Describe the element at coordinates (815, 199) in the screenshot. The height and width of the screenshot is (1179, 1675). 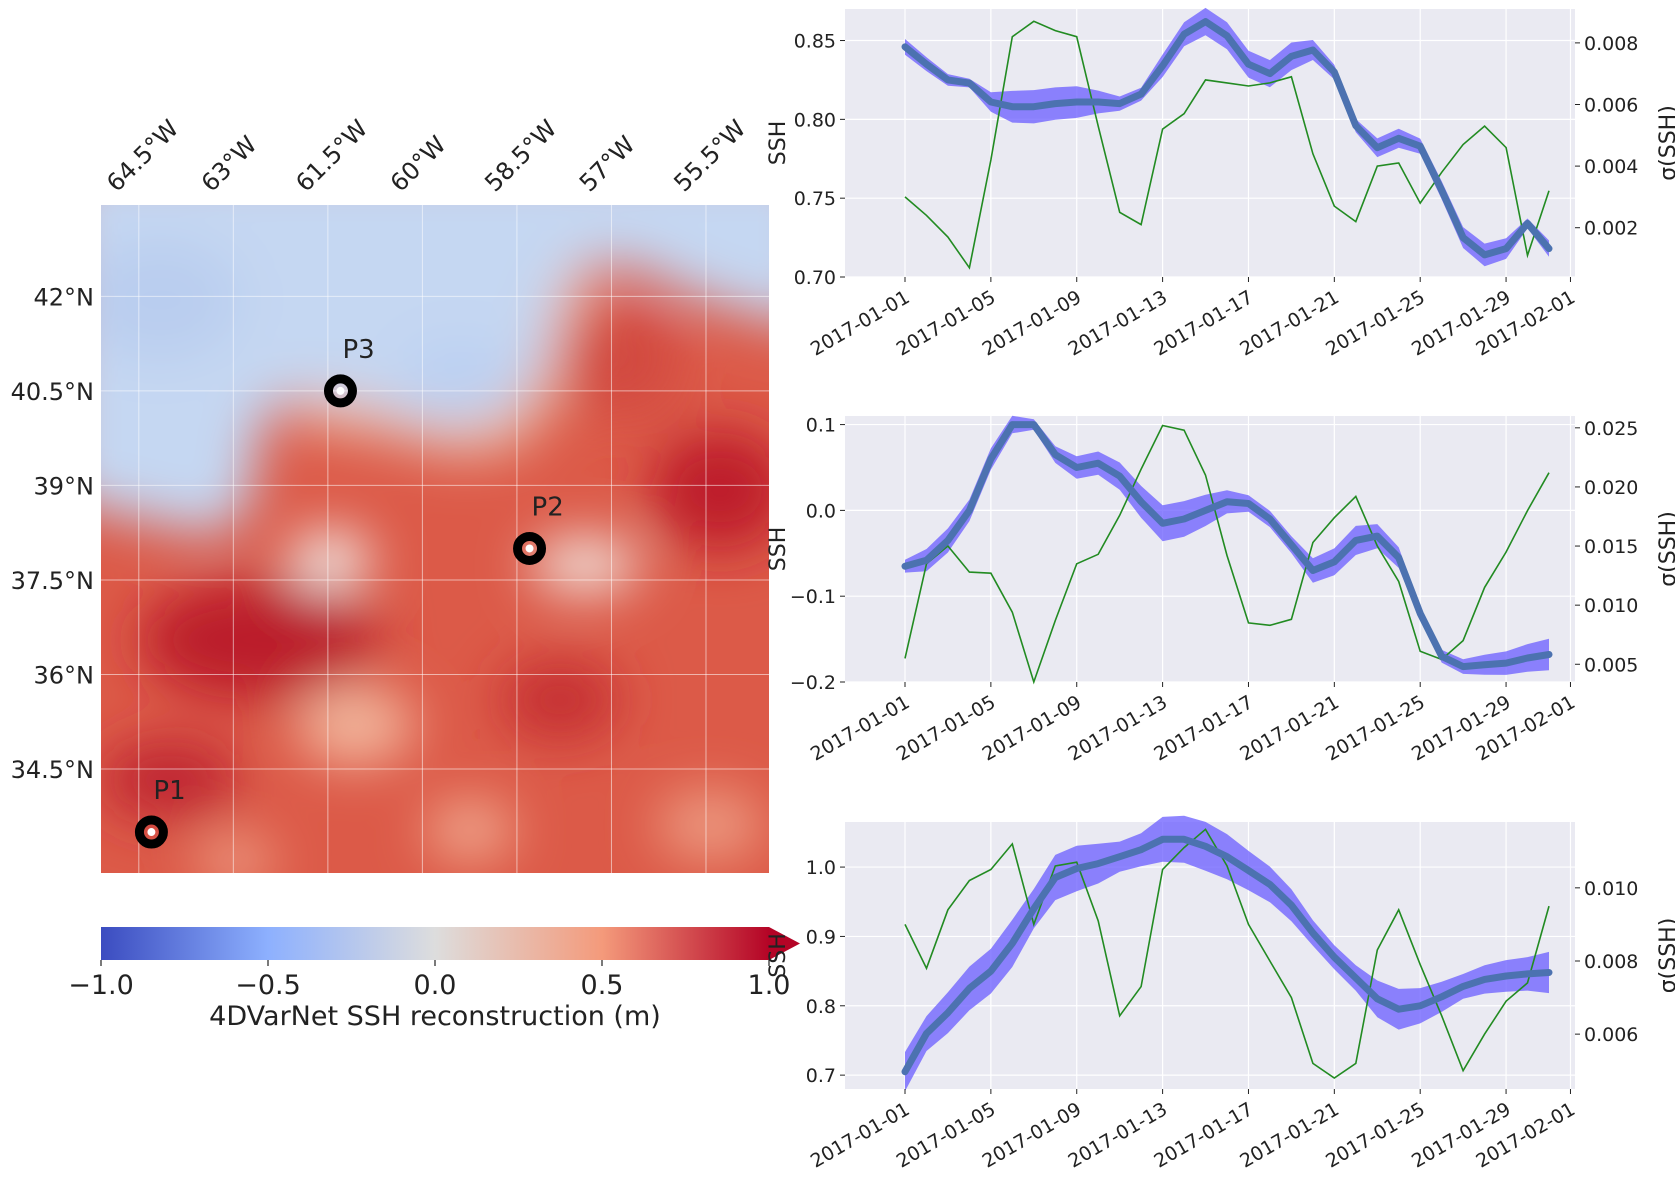
I see `y-tick-label: 0.75` at that location.